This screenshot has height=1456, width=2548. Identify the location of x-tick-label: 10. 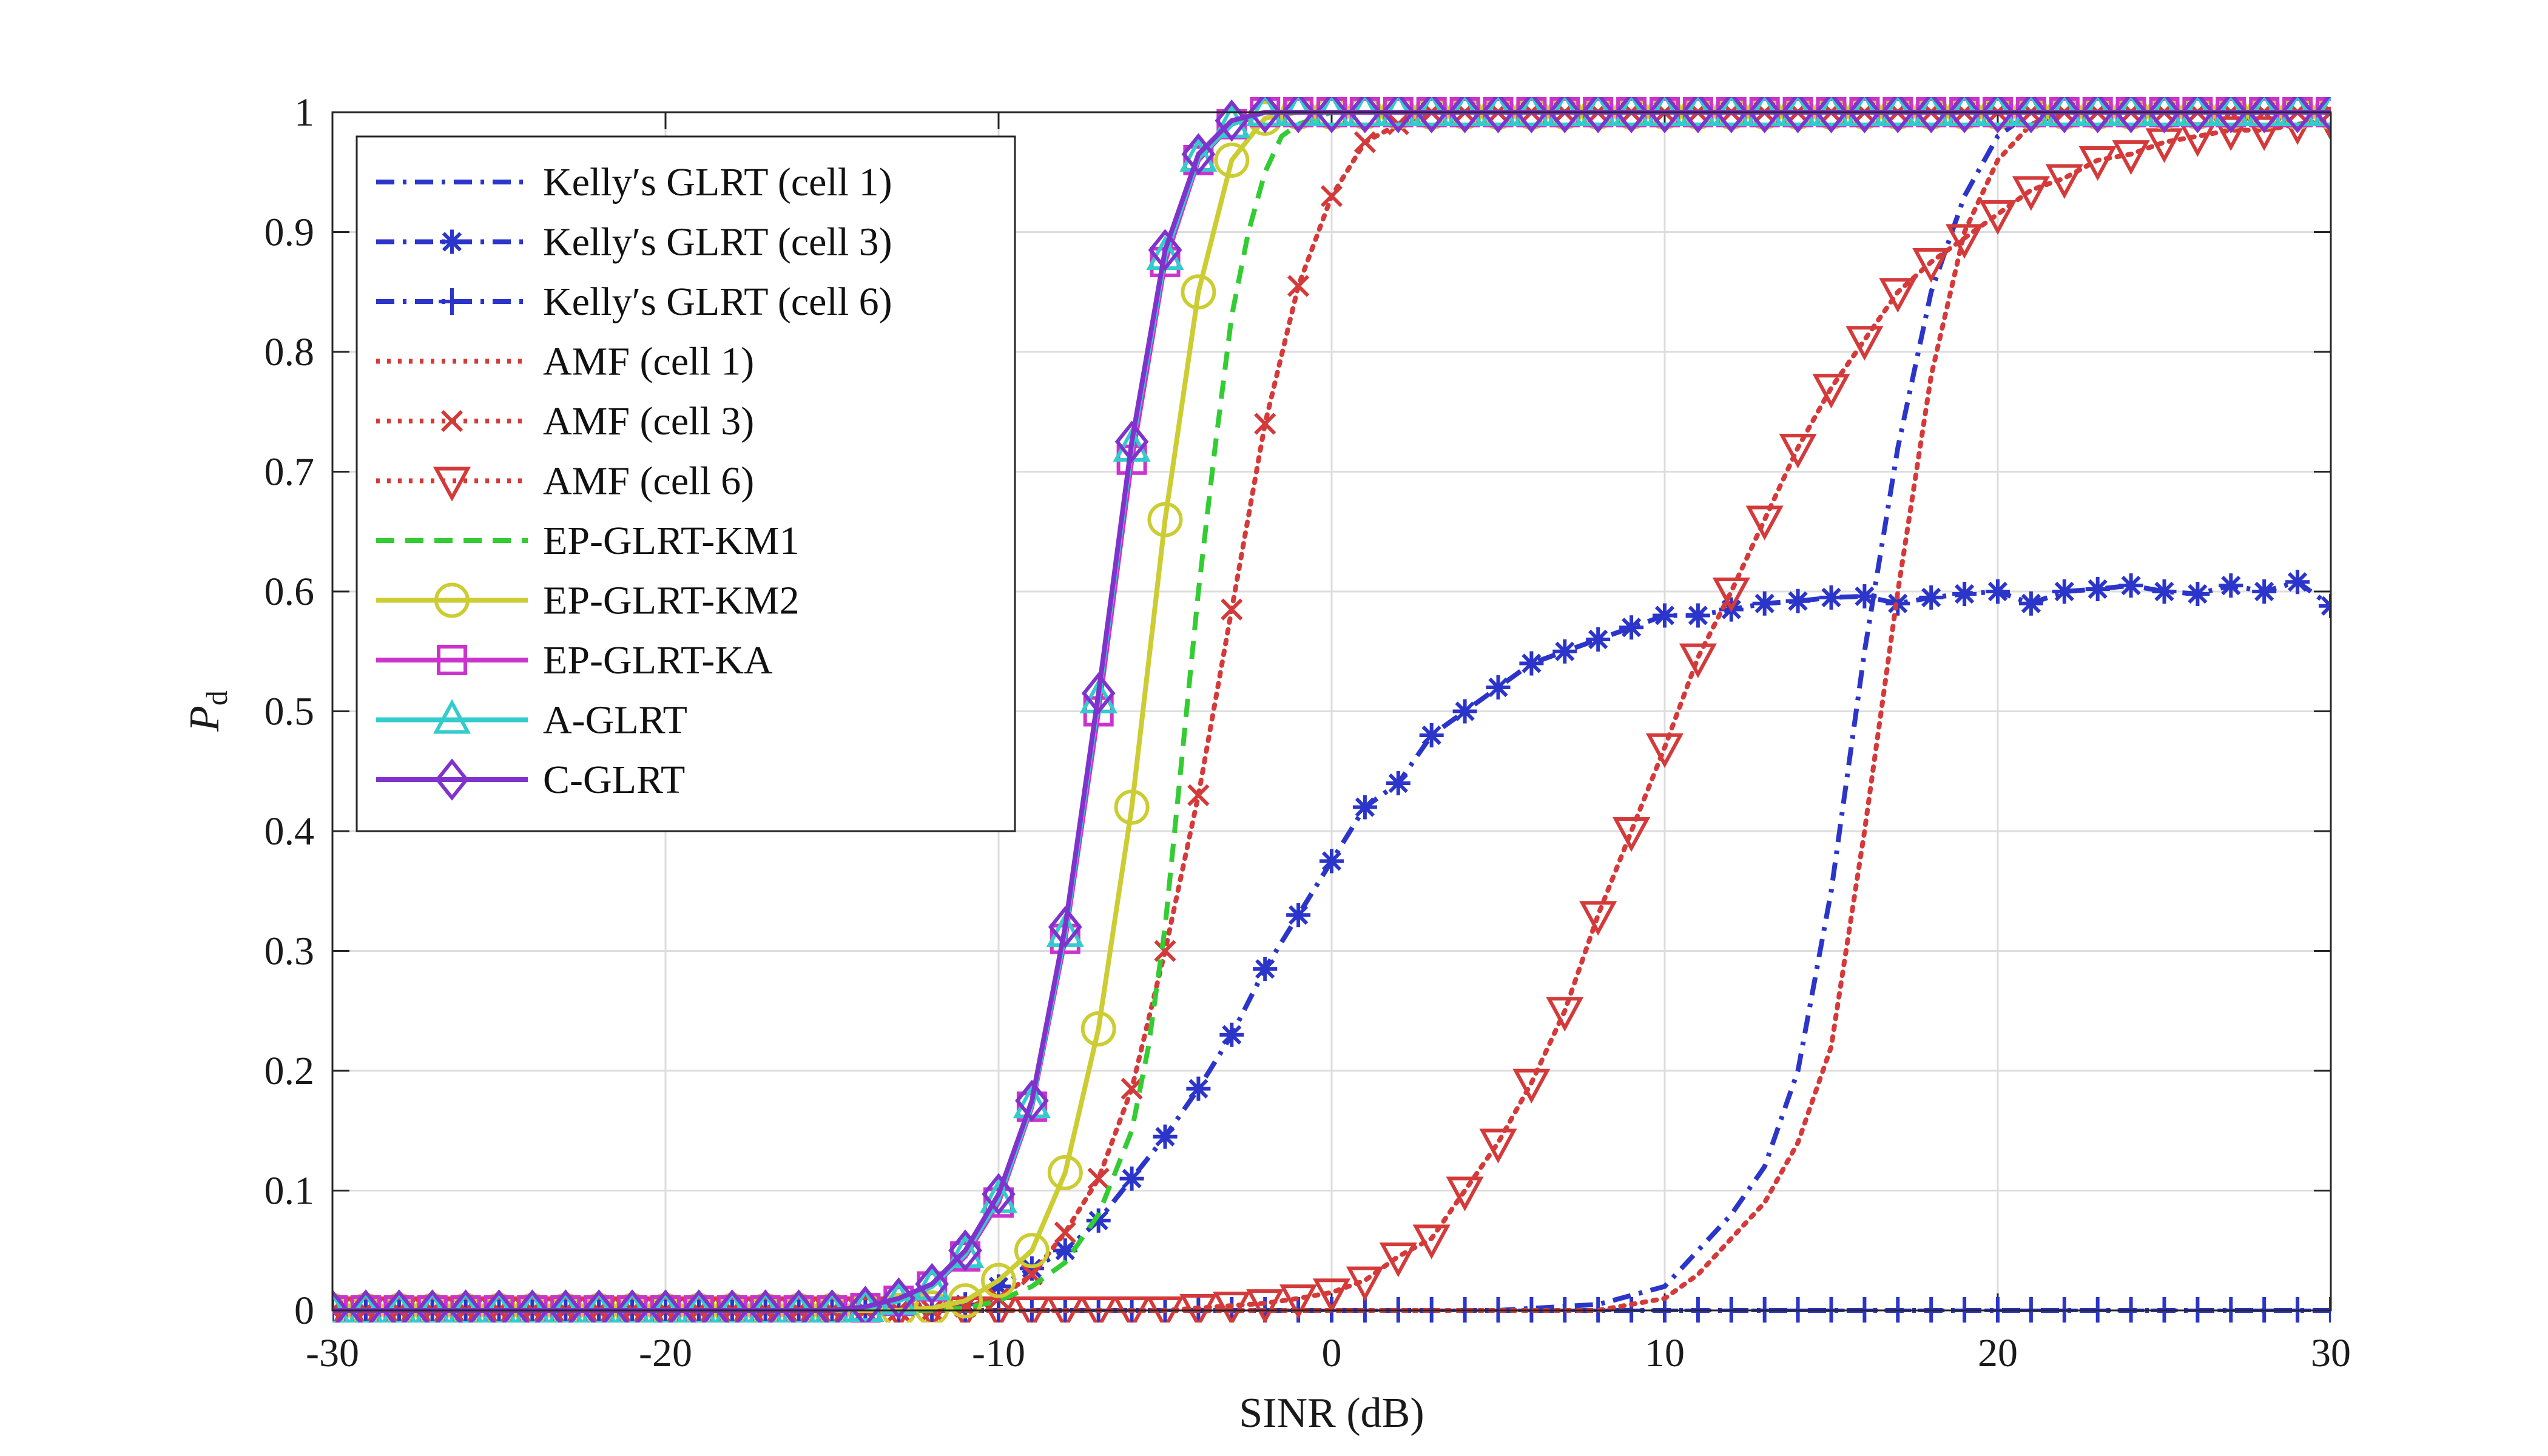
(1665, 1353).